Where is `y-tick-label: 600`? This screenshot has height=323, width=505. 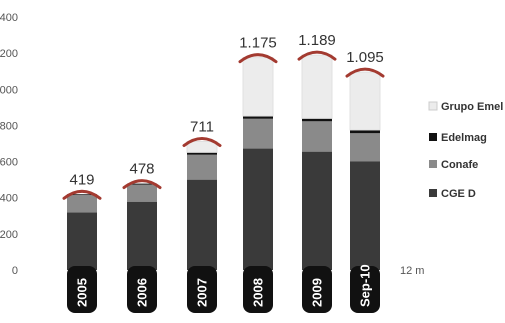 y-tick-label: 600 is located at coordinates (9, 163).